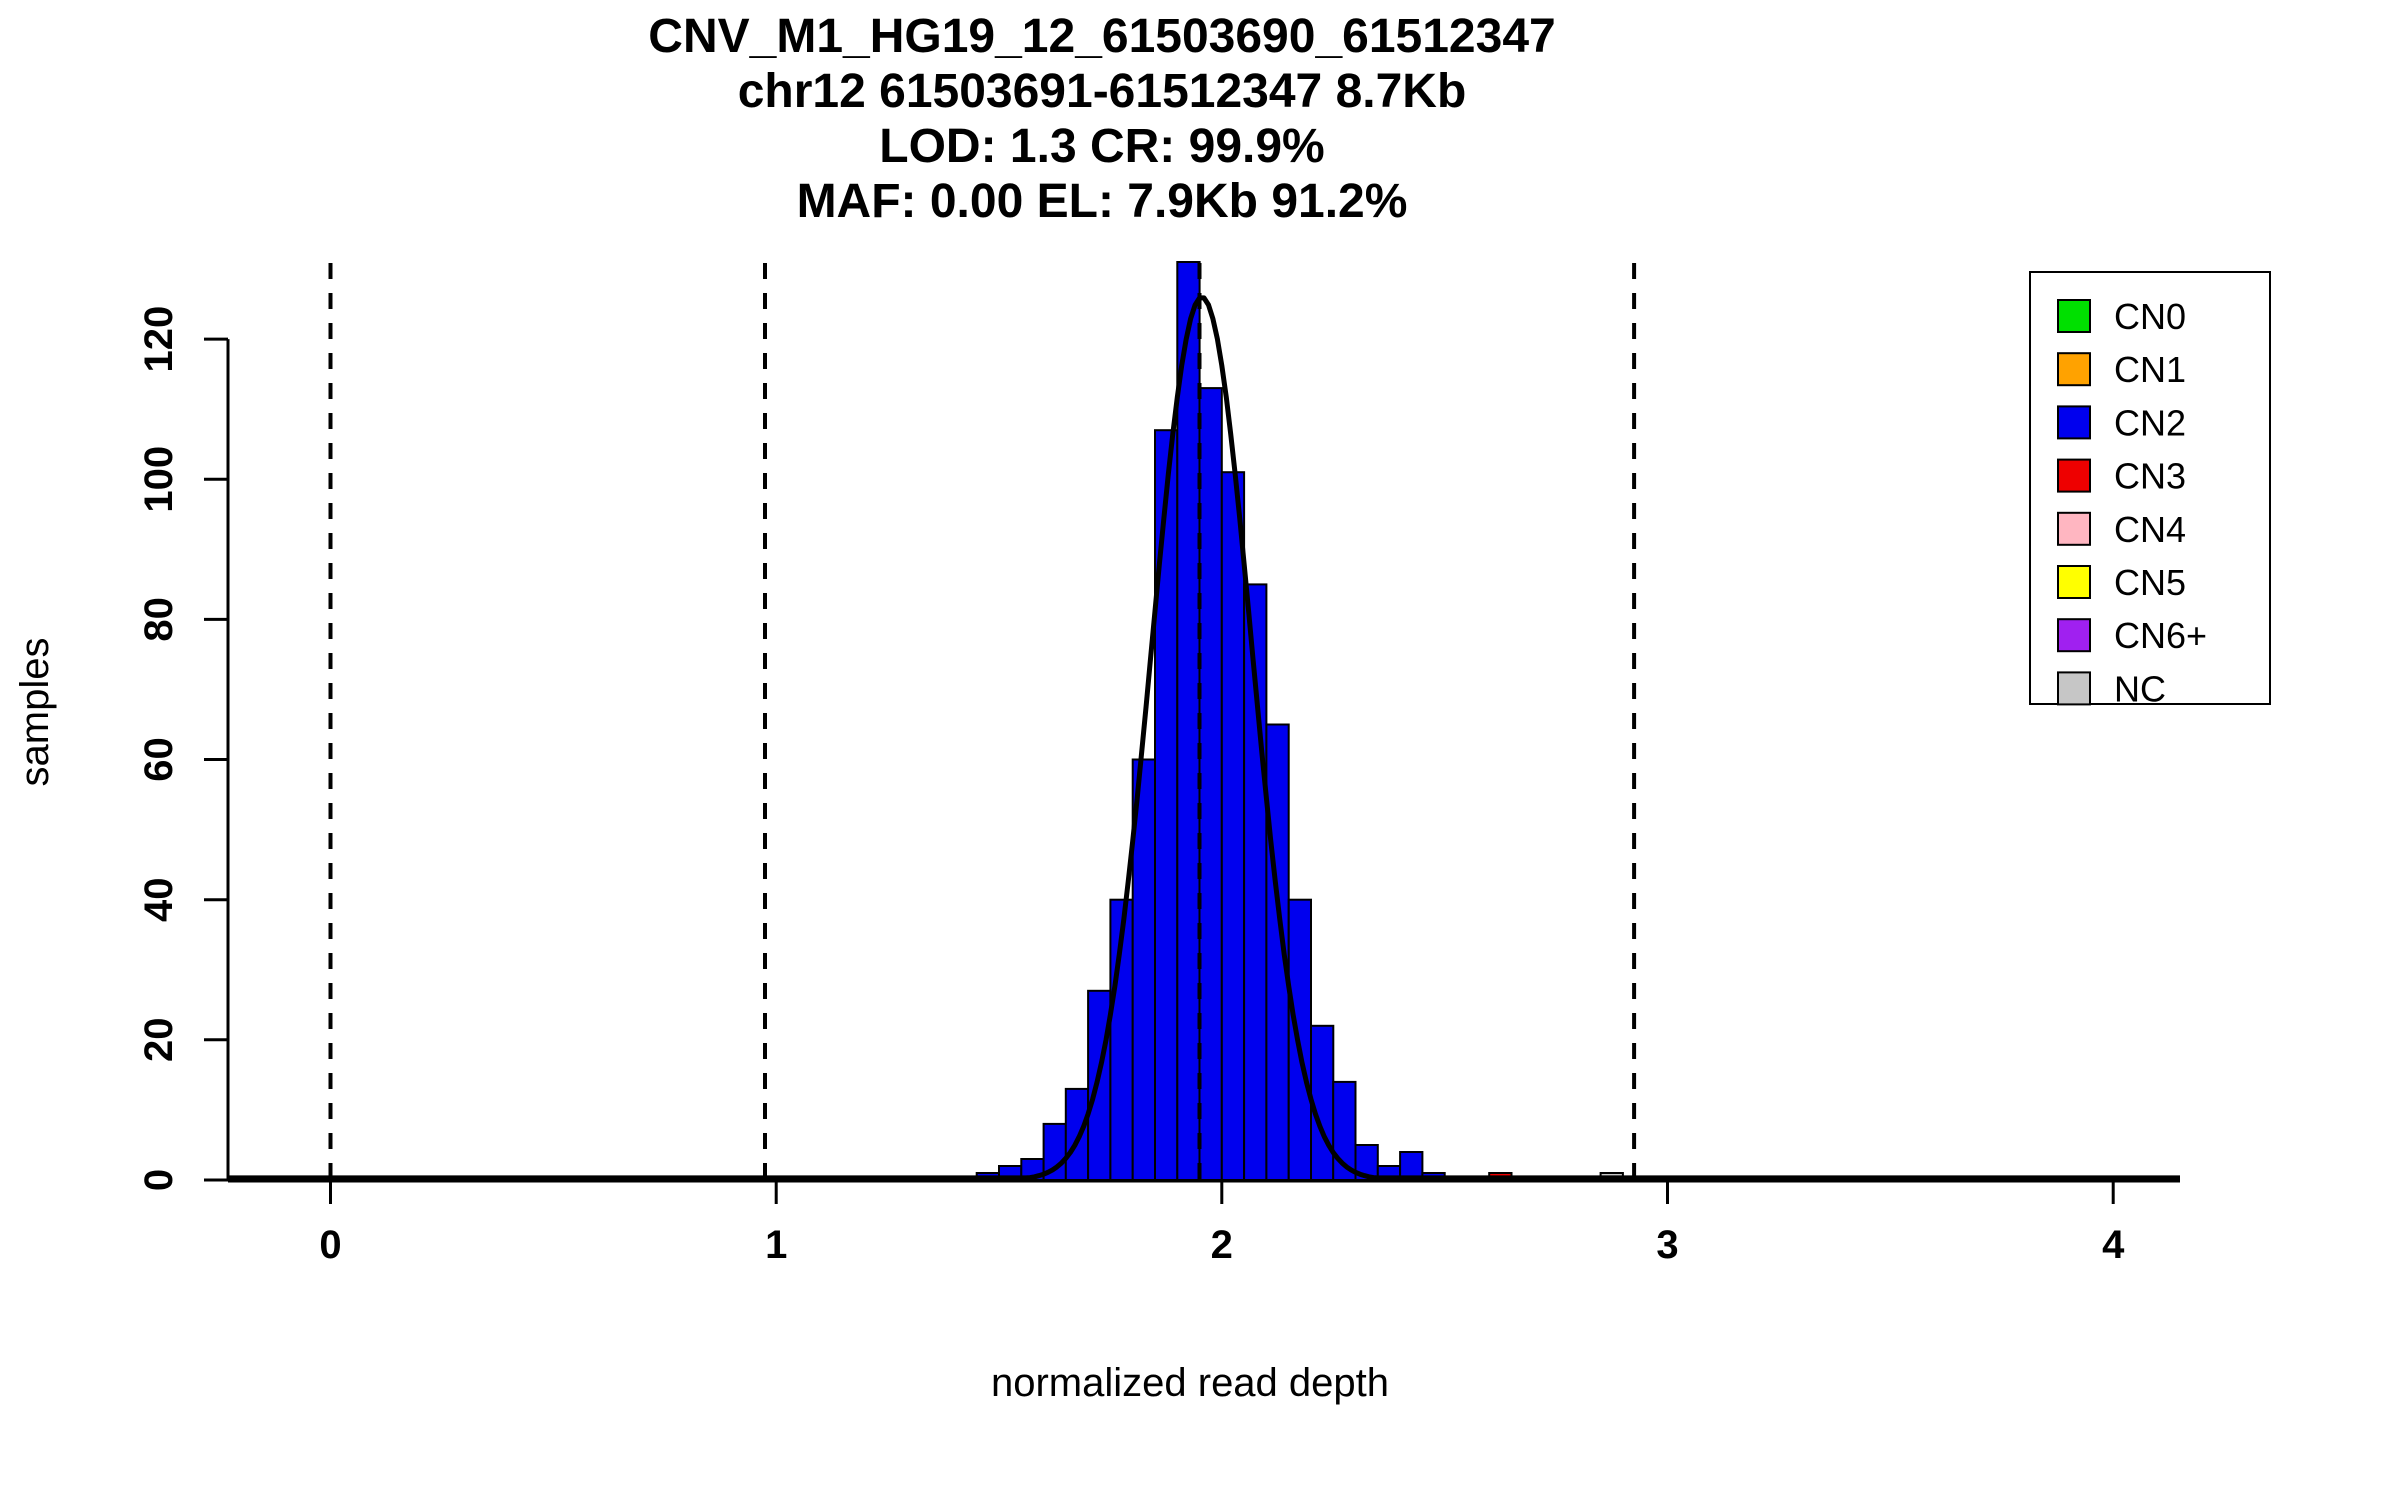  What do you see at coordinates (2150, 476) in the screenshot?
I see `legend-label: CN3` at bounding box center [2150, 476].